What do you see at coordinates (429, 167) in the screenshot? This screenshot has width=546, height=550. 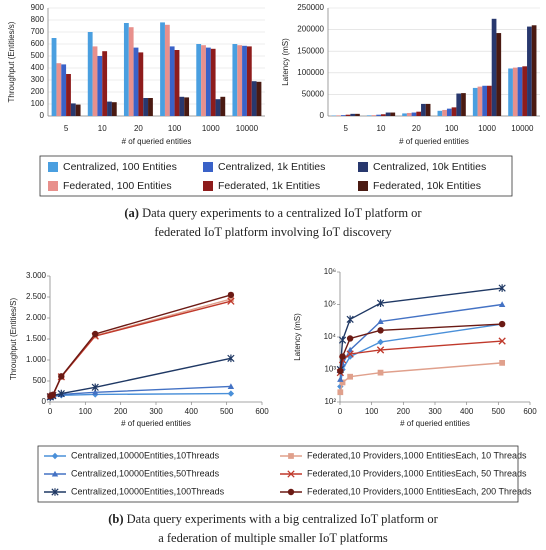 I see `legend-label: Centralized, 10k Entities` at bounding box center [429, 167].